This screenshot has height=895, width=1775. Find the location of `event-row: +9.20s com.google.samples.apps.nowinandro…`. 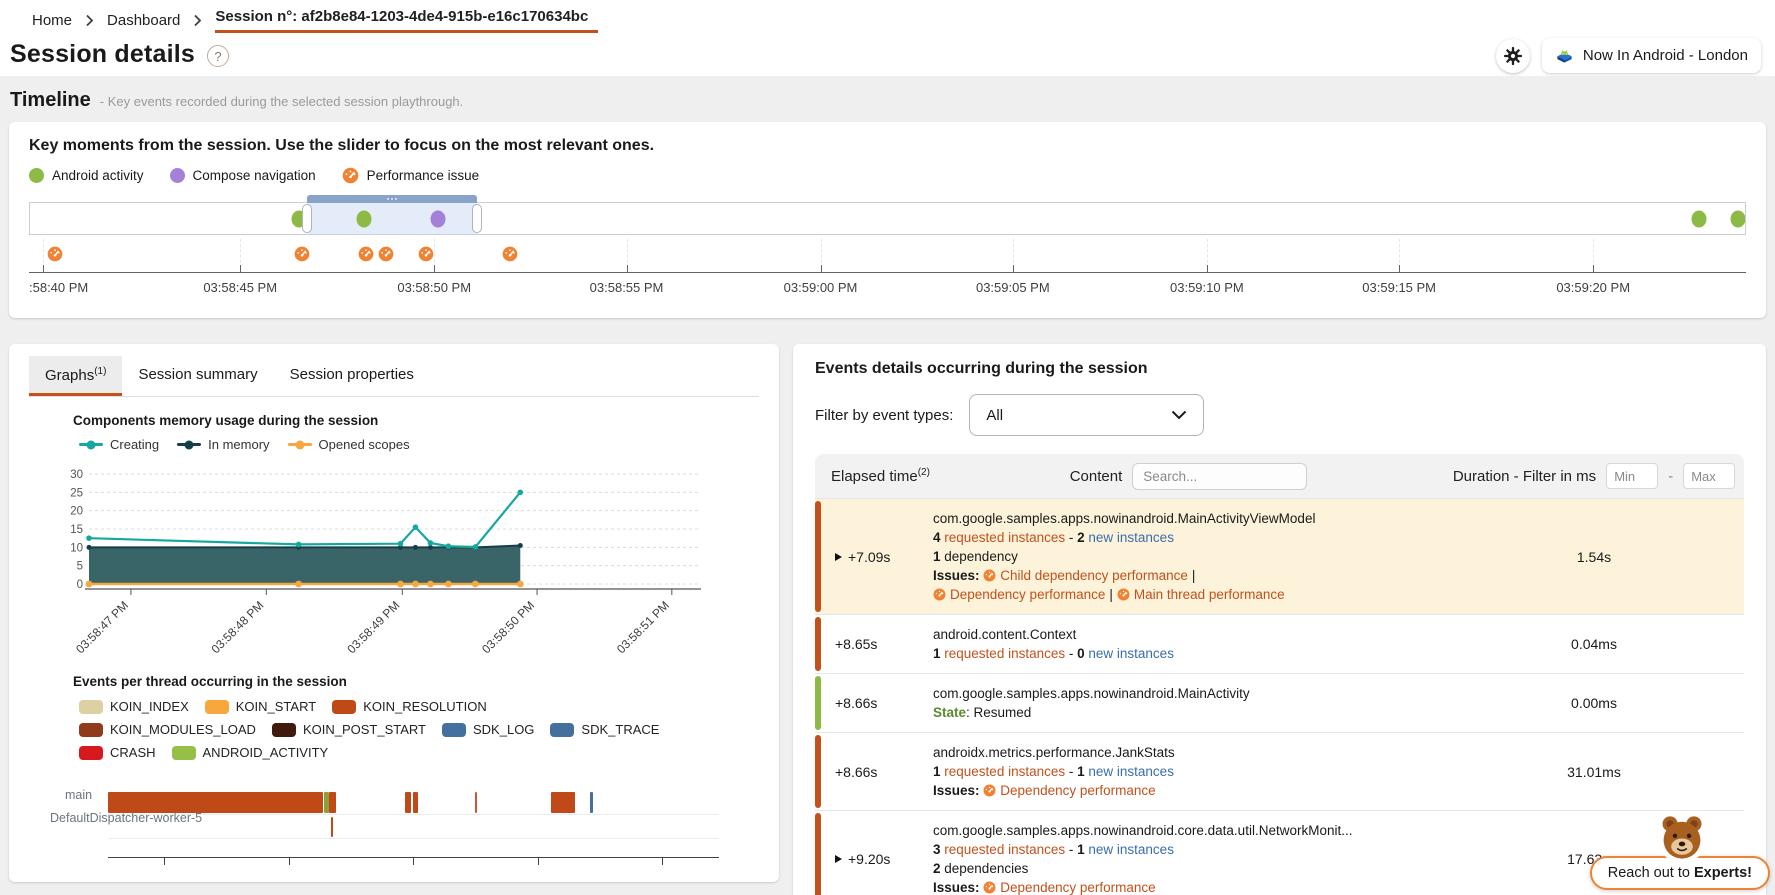

event-row: +9.20s com.google.samples.apps.nowinandro… is located at coordinates (1279, 852).